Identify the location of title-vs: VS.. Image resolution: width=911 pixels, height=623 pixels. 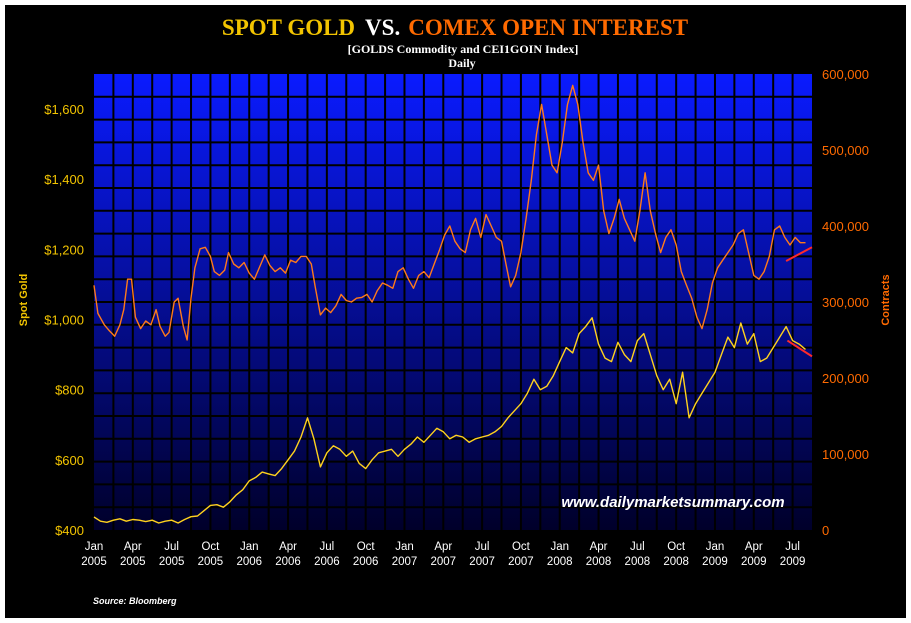
(382, 27).